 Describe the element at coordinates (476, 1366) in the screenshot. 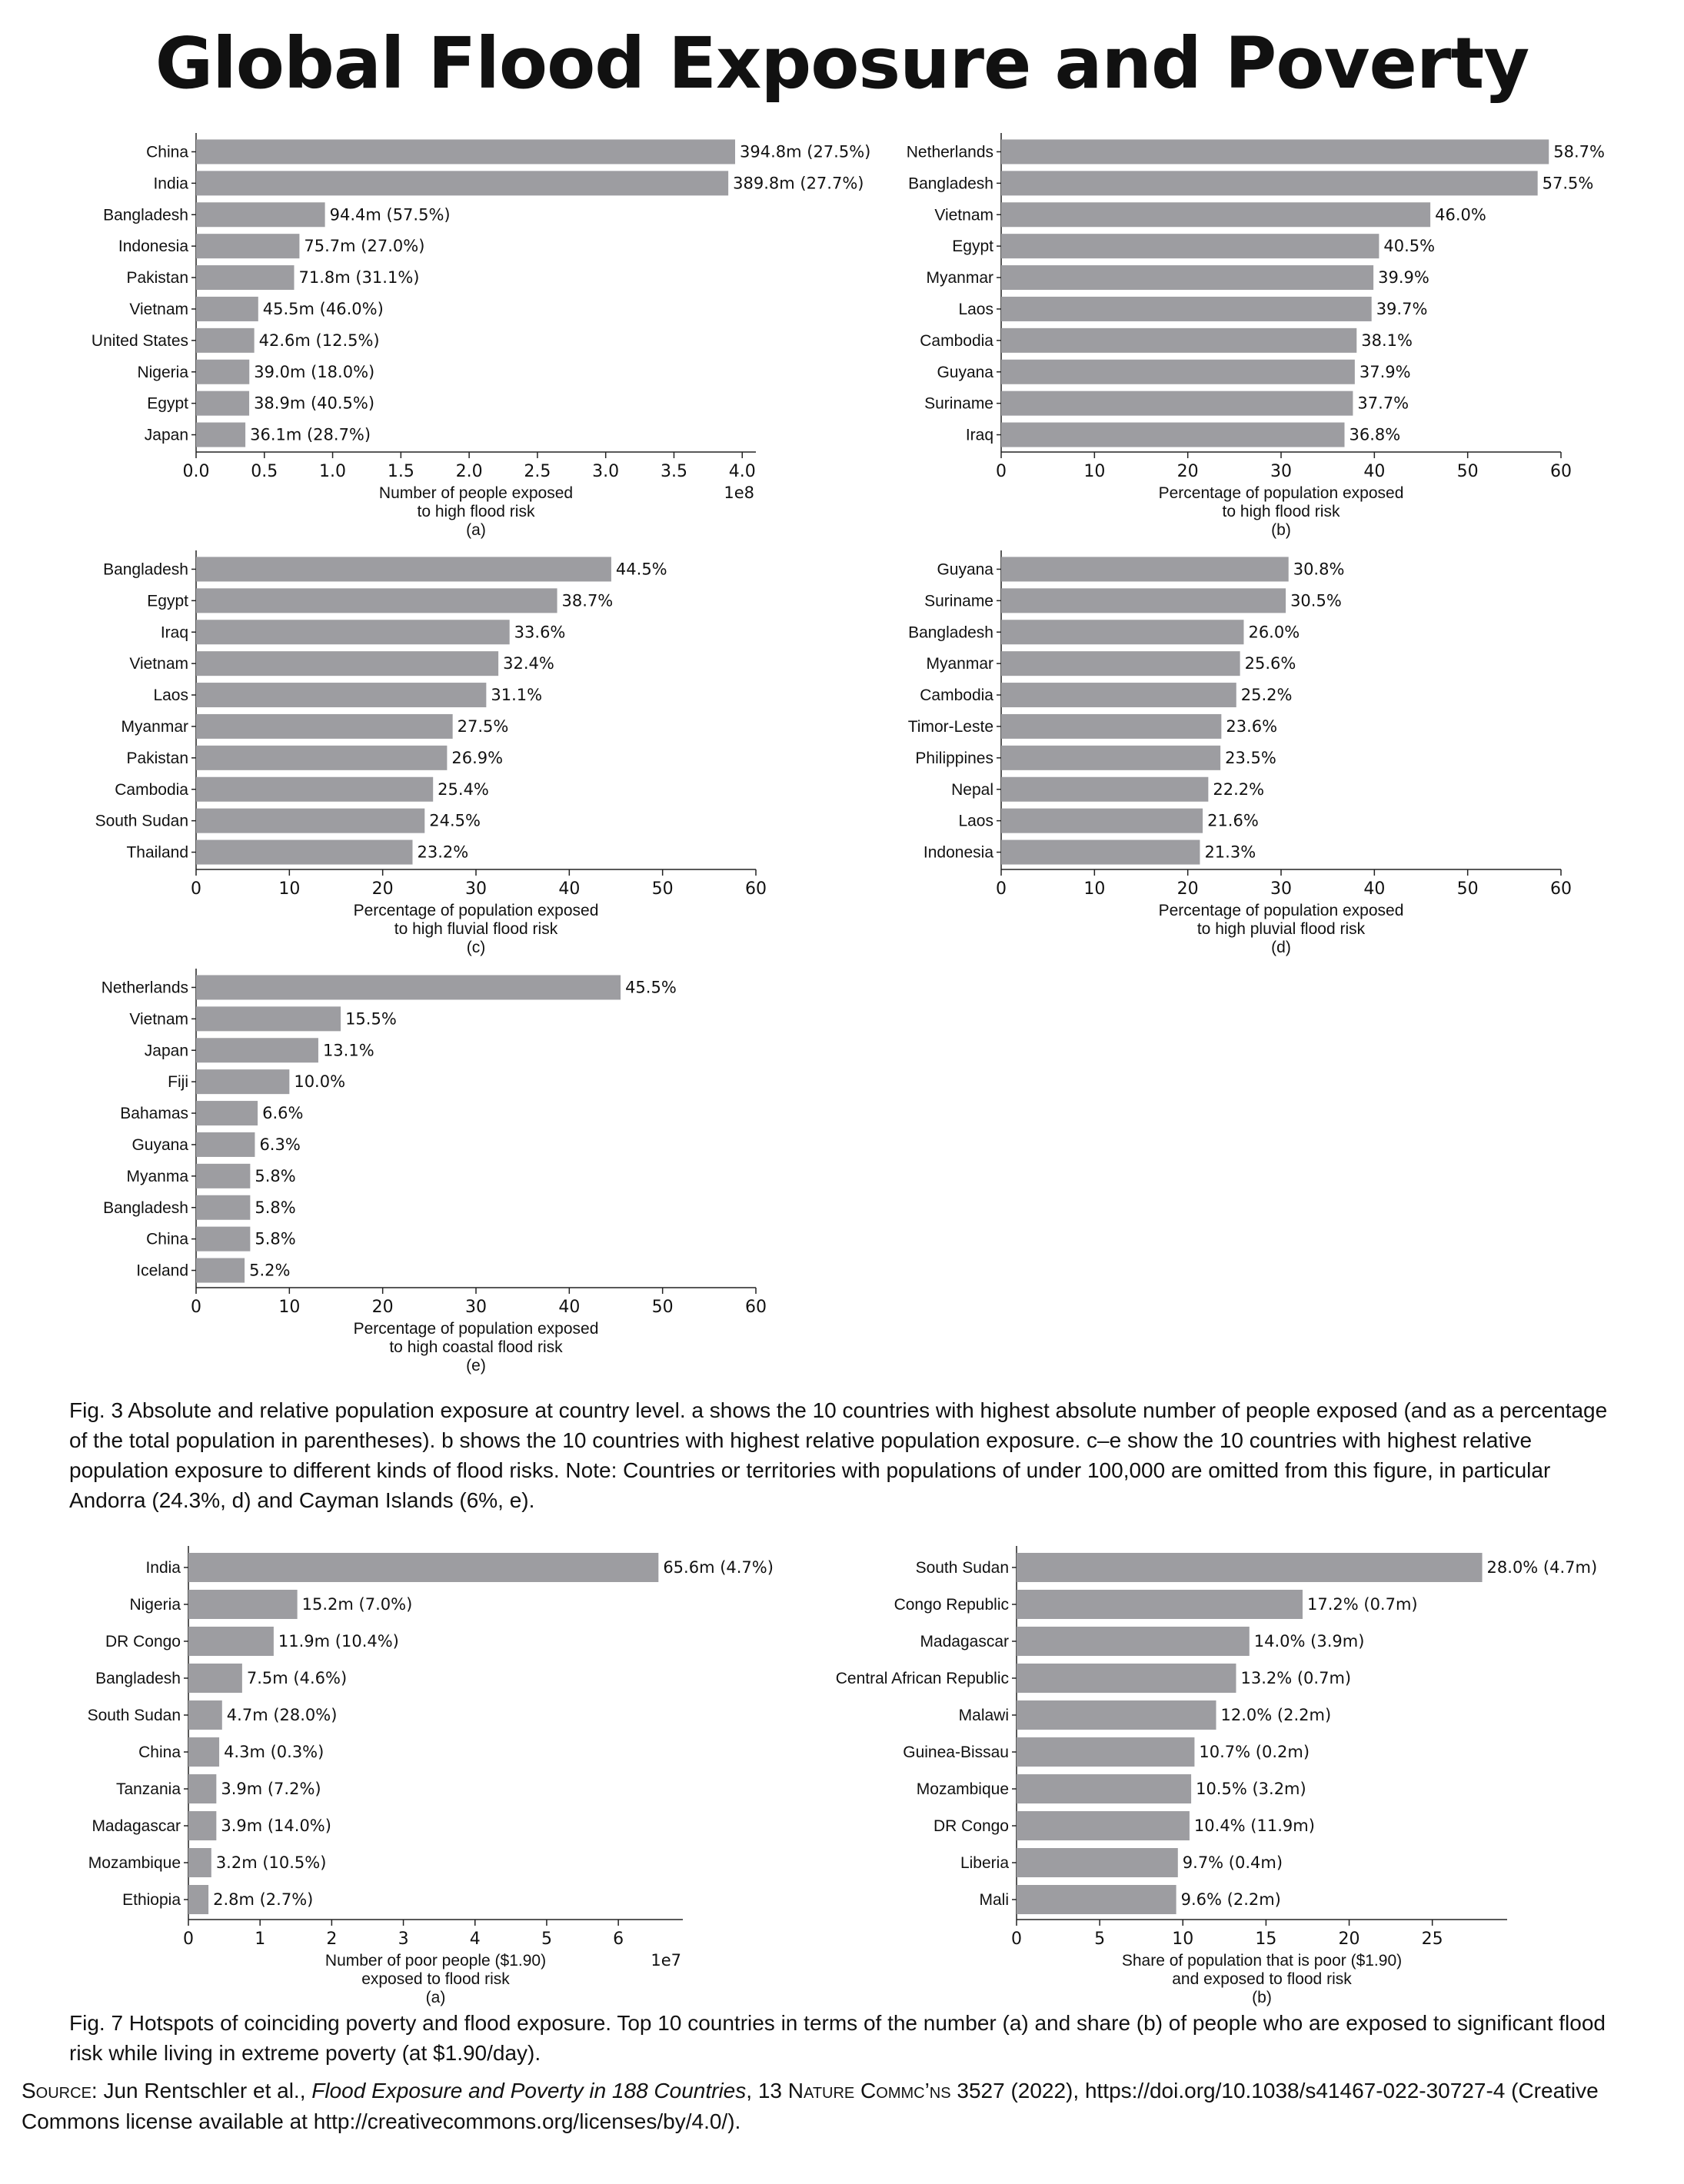

I see `x-axis-label-2: (e)` at that location.